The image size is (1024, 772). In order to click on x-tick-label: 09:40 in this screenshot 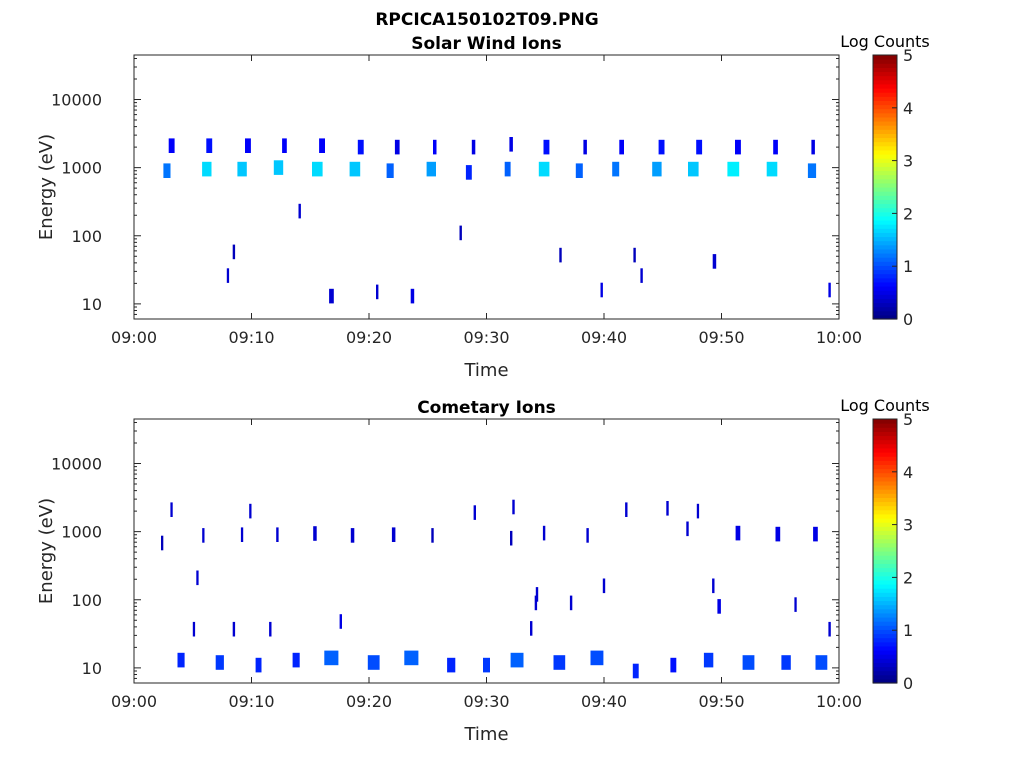, I will do `click(604, 701)`.